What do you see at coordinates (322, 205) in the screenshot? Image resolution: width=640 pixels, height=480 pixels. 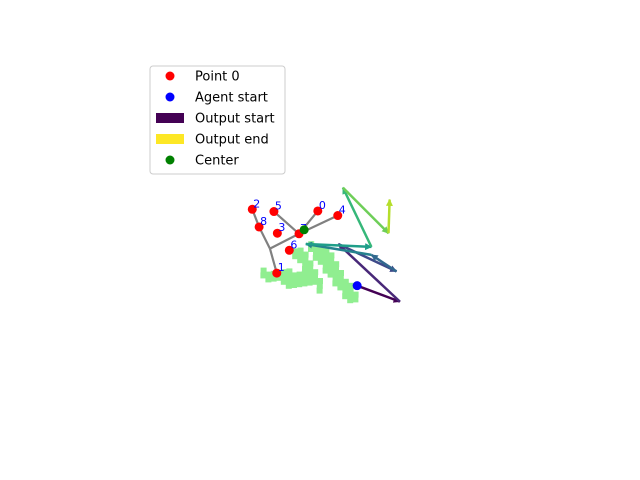 I see `point-label: 0` at bounding box center [322, 205].